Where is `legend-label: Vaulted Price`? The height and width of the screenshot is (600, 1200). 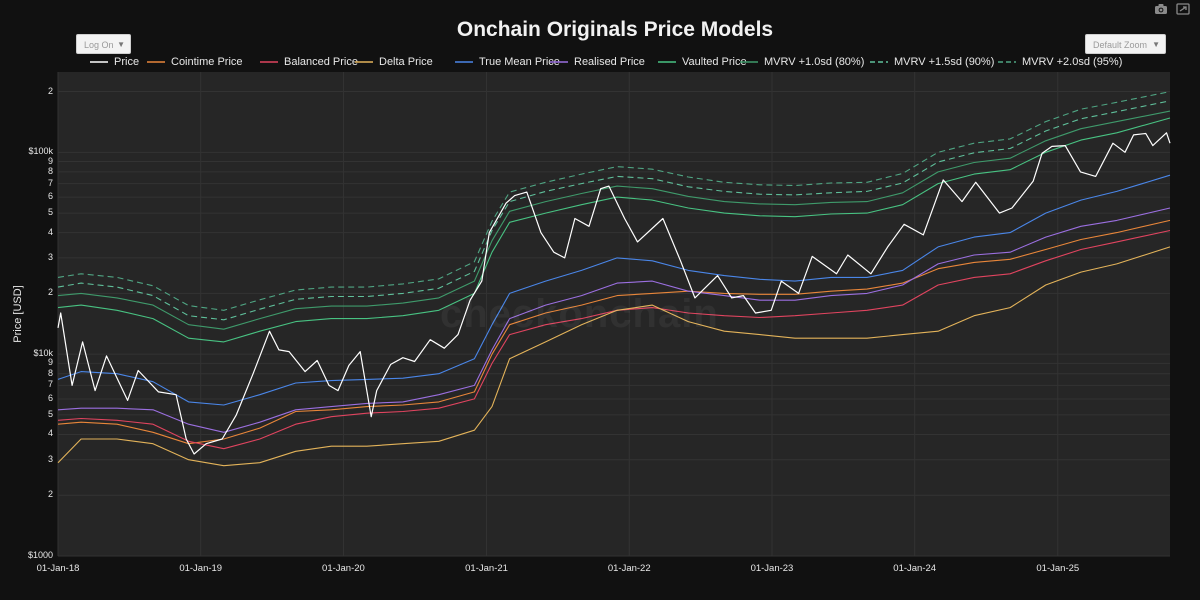 legend-label: Vaulted Price is located at coordinates (714, 62).